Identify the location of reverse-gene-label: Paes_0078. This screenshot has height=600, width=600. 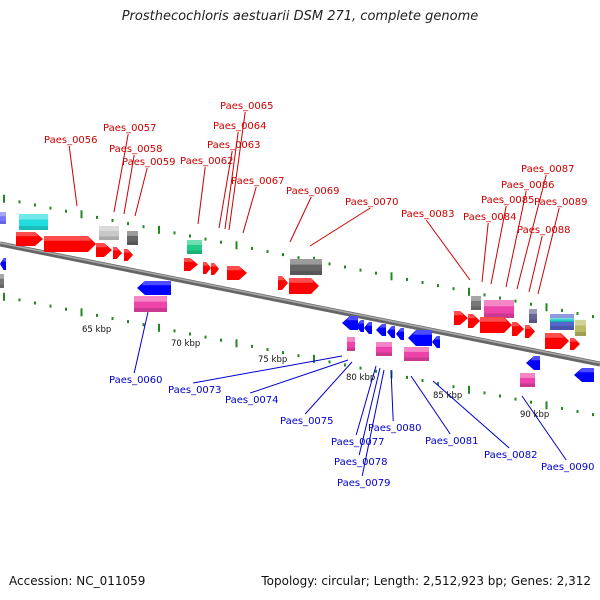
(361, 462).